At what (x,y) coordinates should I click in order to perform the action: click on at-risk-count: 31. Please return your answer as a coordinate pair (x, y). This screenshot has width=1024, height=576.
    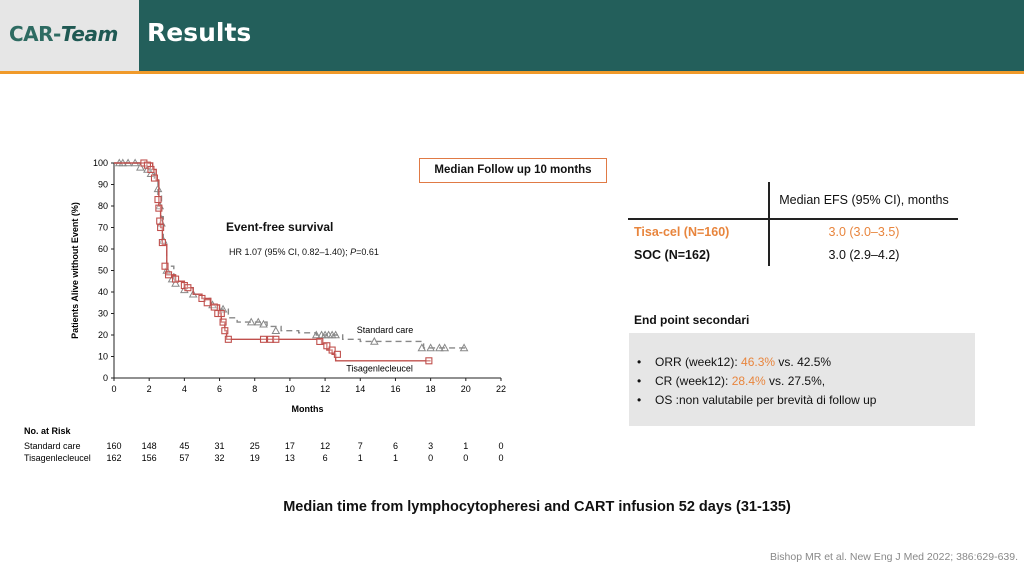
    Looking at the image, I should click on (220, 446).